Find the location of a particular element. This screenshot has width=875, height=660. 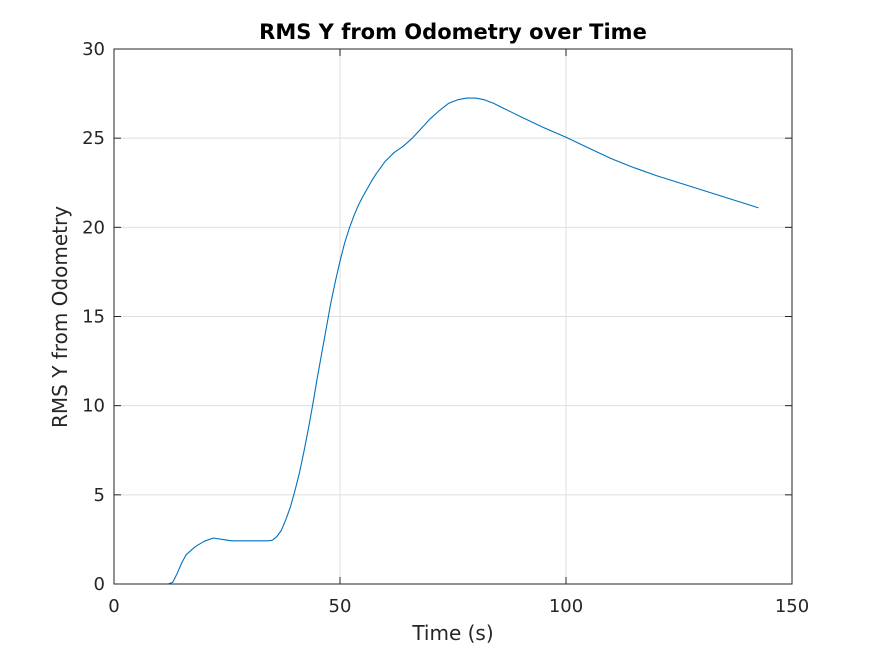

y-tick-label: 5 is located at coordinates (99, 495).